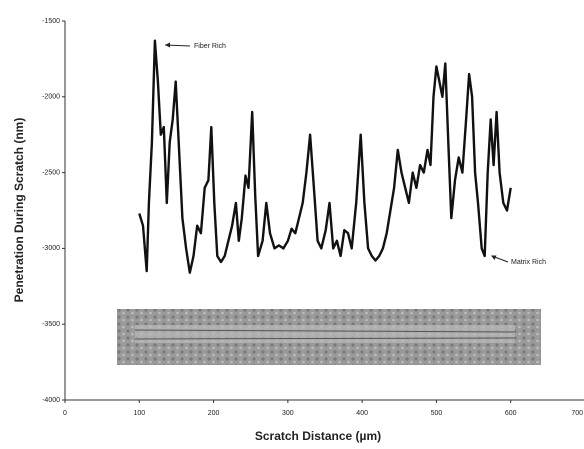 The image size is (584, 449). What do you see at coordinates (329, 337) in the screenshot?
I see `micrograph` at bounding box center [329, 337].